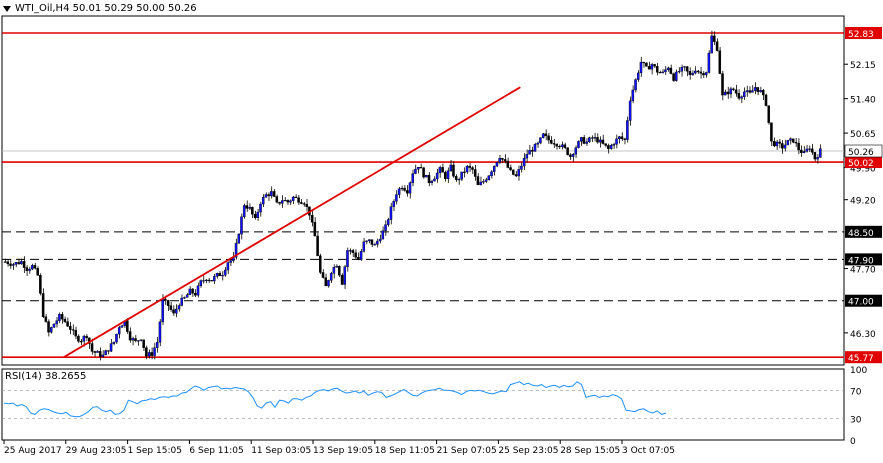  What do you see at coordinates (861, 303) in the screenshot?
I see `level-tag-label: 47.00` at bounding box center [861, 303].